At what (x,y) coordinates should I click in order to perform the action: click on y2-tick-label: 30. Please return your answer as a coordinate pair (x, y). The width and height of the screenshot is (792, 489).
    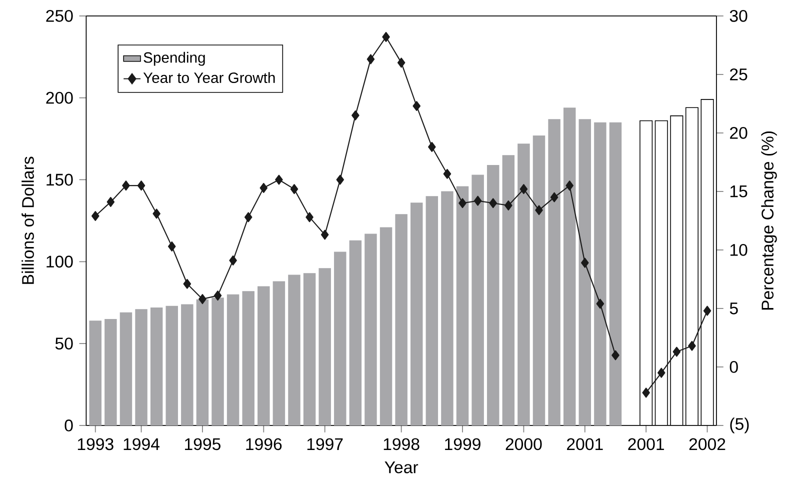
    Looking at the image, I should click on (739, 16).